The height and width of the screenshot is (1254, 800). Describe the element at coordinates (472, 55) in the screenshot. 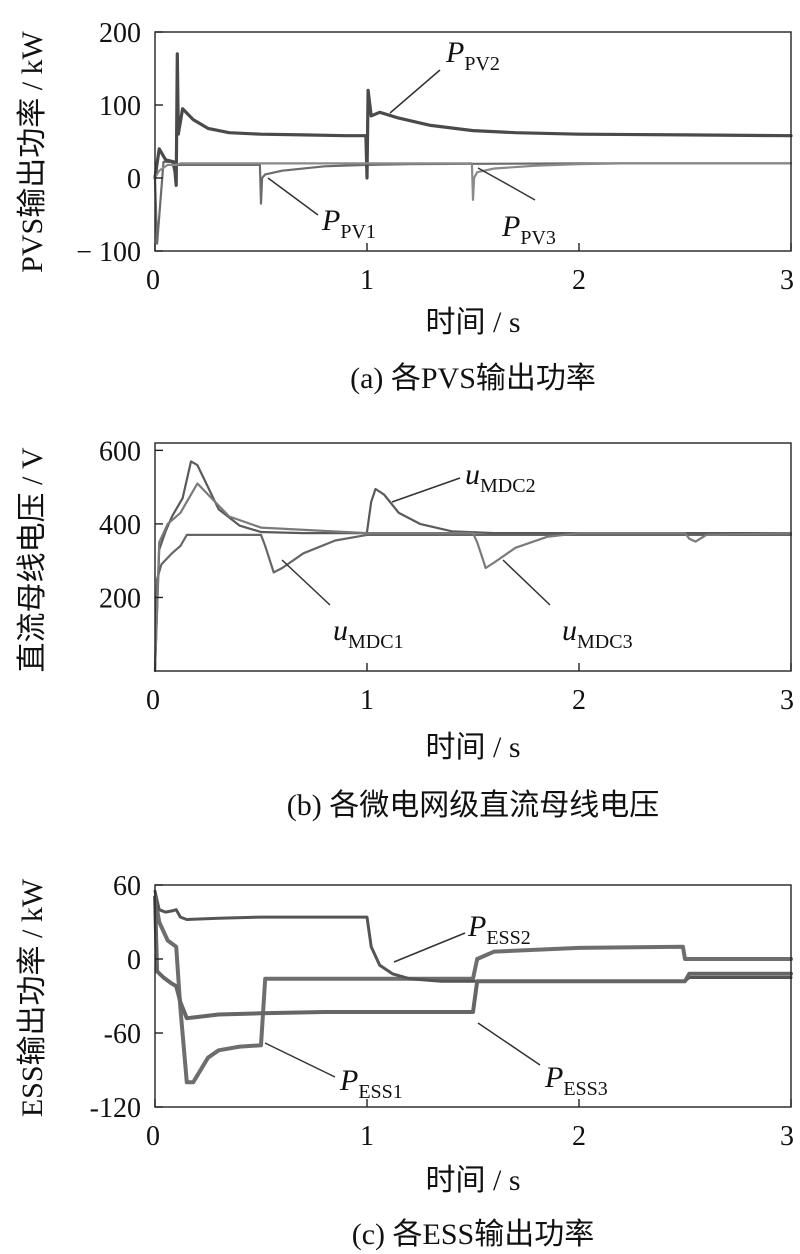

I see `label-pv2: PPV2` at that location.